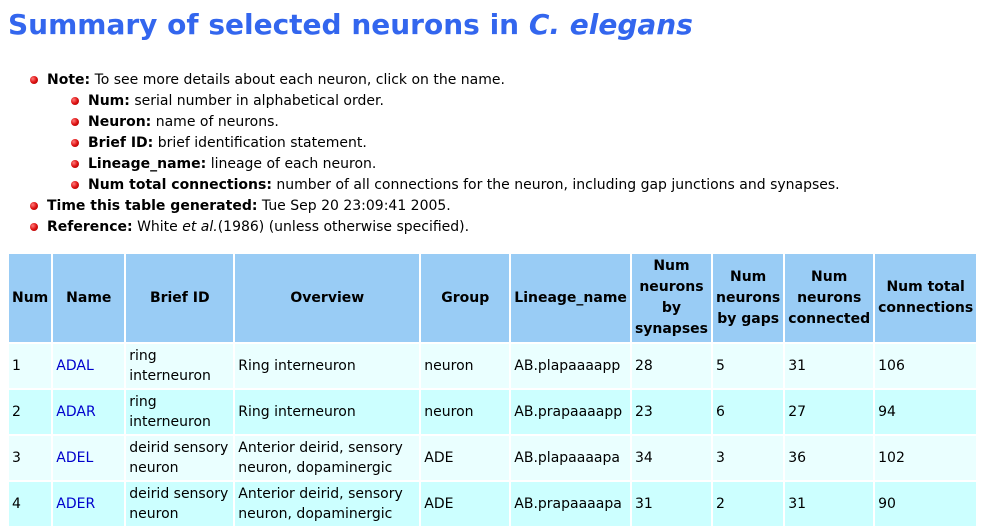 The image size is (993, 528). What do you see at coordinates (610, 24) in the screenshot?
I see `page-title-species: C. elegans` at bounding box center [610, 24].